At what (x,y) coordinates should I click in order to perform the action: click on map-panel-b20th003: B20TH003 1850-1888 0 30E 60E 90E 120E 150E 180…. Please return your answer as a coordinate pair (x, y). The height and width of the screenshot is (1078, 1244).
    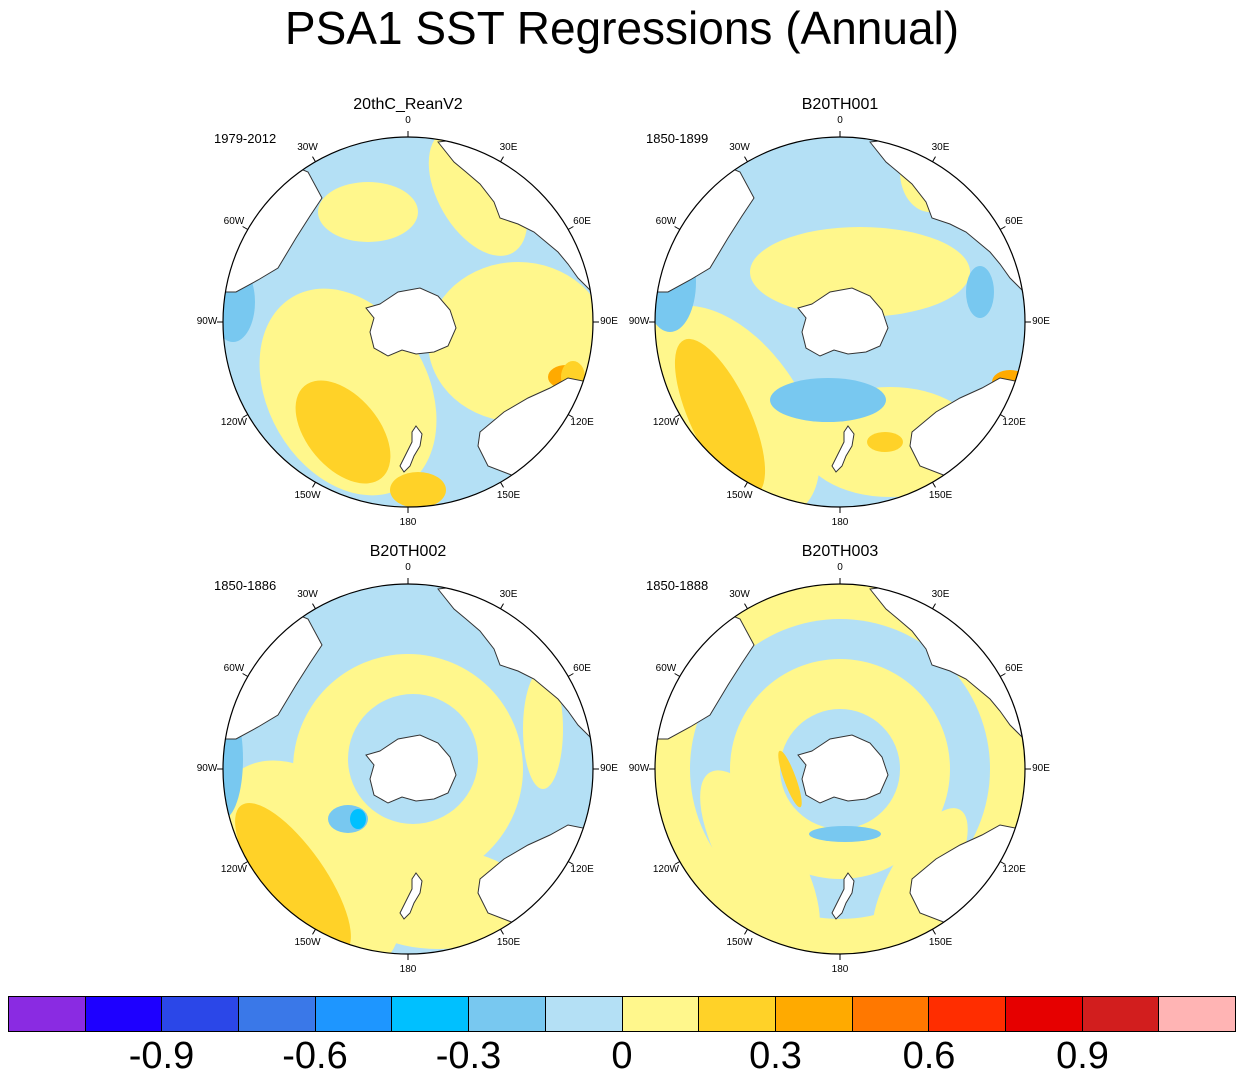
    Looking at the image, I should click on (840, 763).